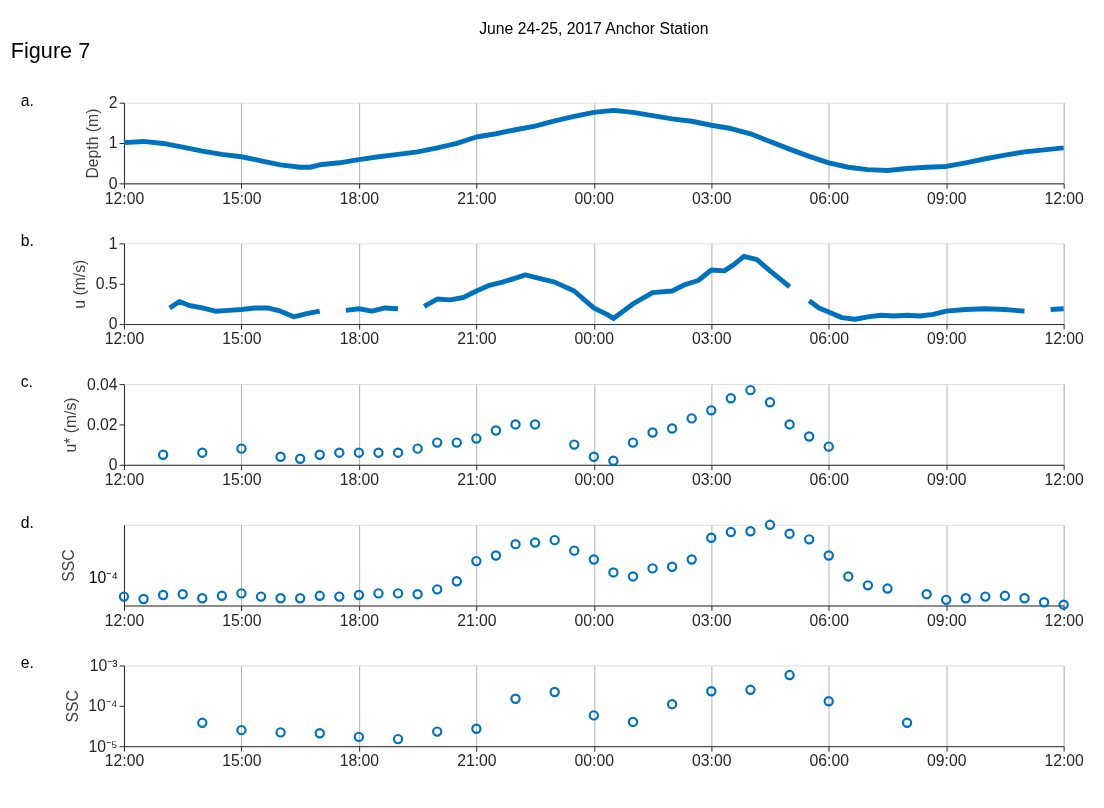 This screenshot has height=808, width=1104. Describe the element at coordinates (71, 425) in the screenshot. I see `y-axis-title: u* (m/s)` at that location.